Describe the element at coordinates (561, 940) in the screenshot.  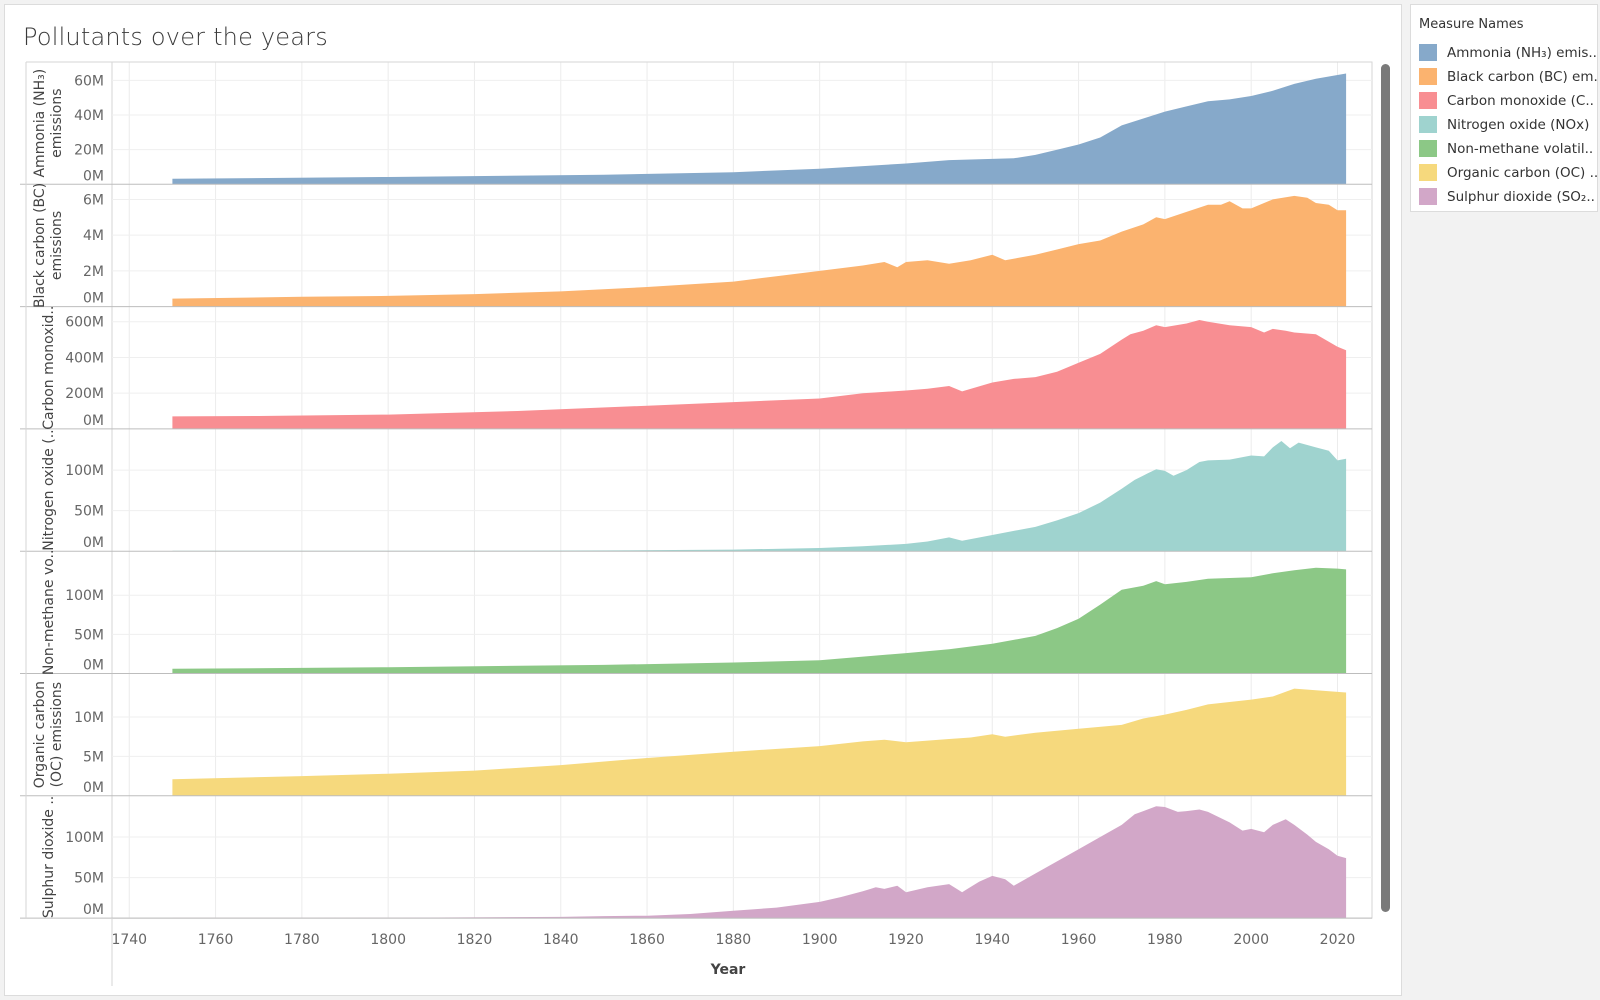
I see `x-tick-label: 1840` at that location.